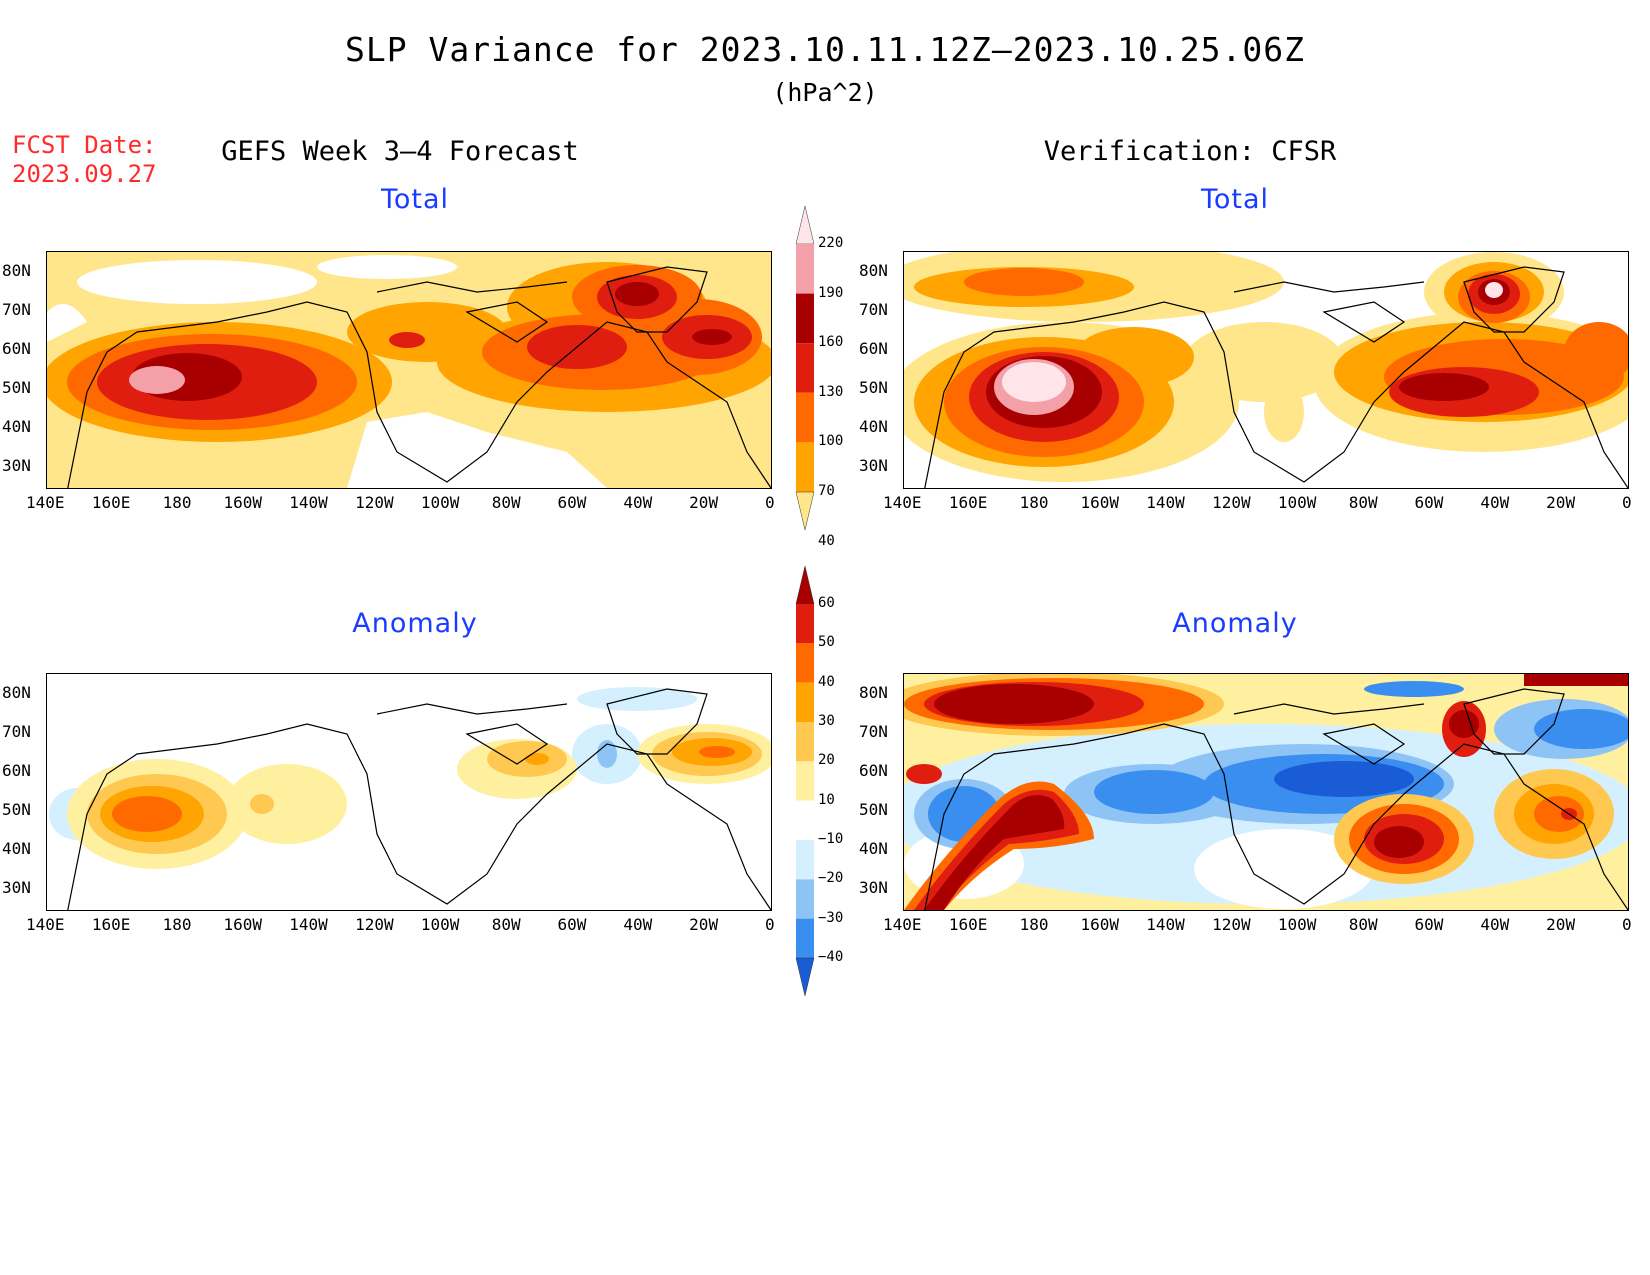 This screenshot has width=1650, height=1275. Describe the element at coordinates (1235, 199) in the screenshot. I see `top-right-panel-title: Total` at that location.